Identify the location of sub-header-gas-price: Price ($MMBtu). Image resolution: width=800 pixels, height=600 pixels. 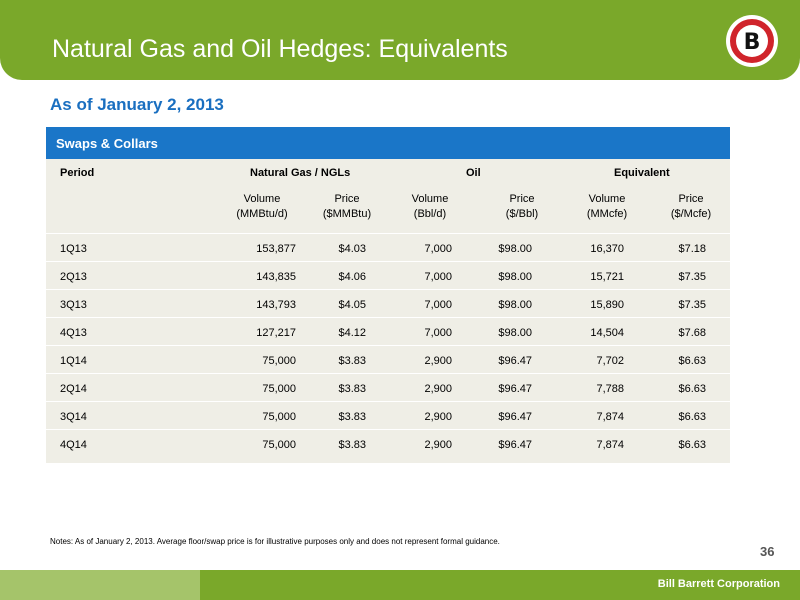
(347, 206).